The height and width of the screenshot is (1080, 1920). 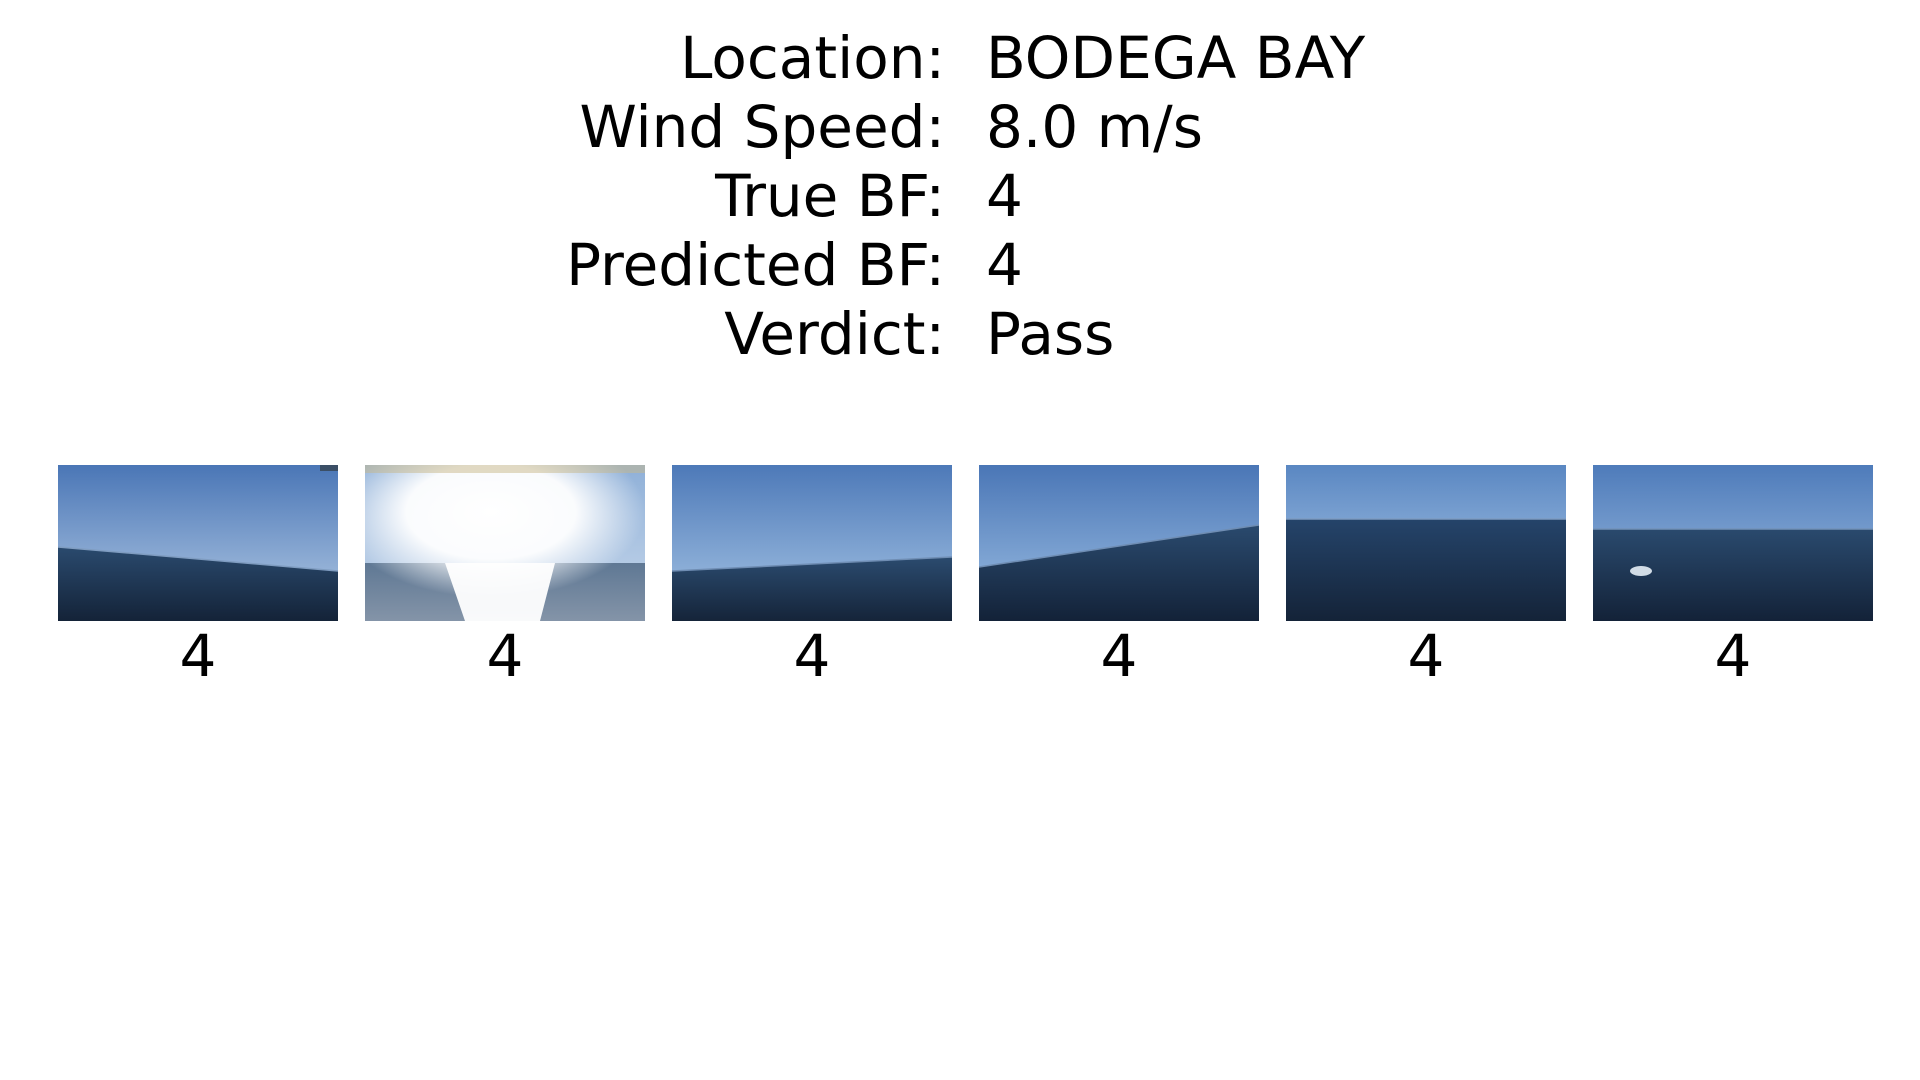 I want to click on info-row-wind-speed: Wind Speed: 8.0 m/s, so click(x=960, y=127).